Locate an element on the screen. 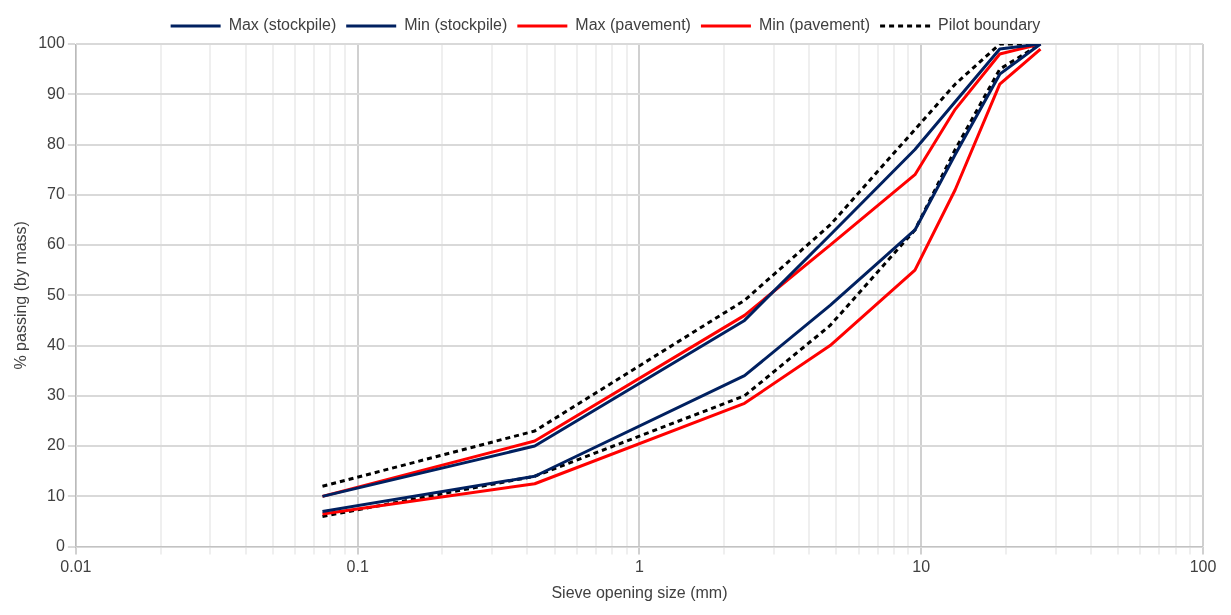 Image resolution: width=1231 pixels, height=615 pixels. y-tick-label: 0 is located at coordinates (60, 546).